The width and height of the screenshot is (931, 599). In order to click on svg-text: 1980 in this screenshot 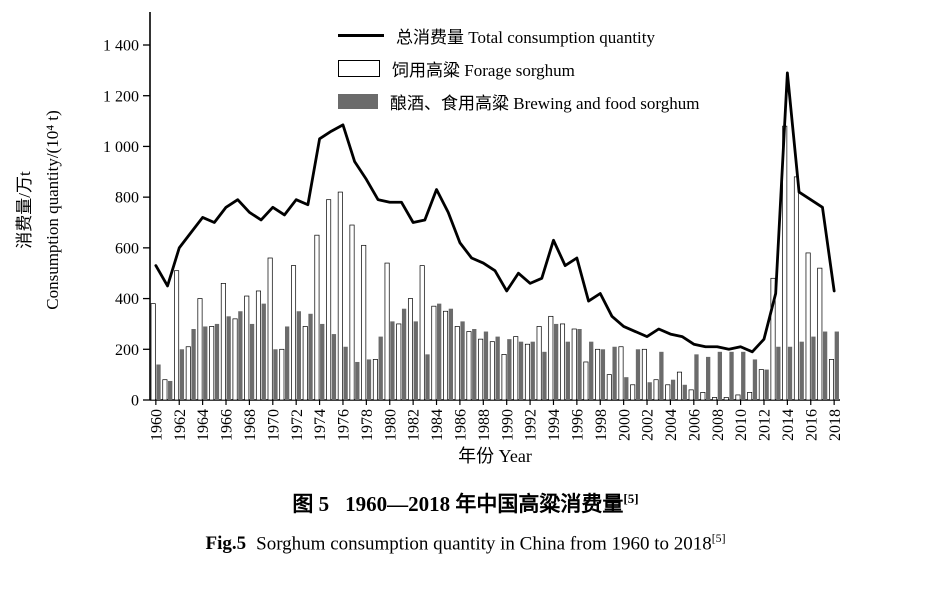, I will do `click(390, 425)`.